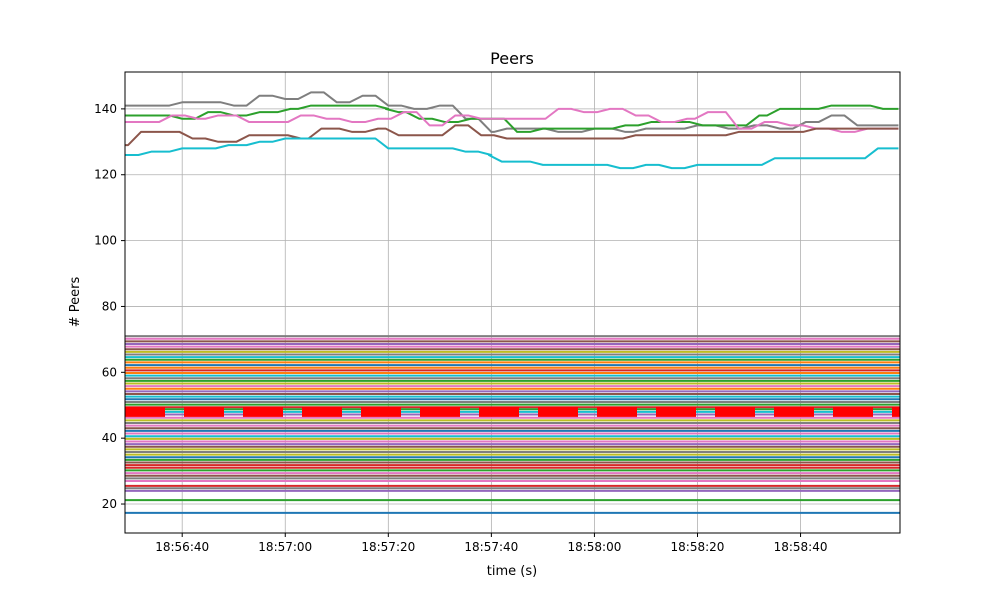 Image resolution: width=1000 pixels, height=604 pixels. What do you see at coordinates (512, 58) in the screenshot?
I see `chart-title: Peers` at bounding box center [512, 58].